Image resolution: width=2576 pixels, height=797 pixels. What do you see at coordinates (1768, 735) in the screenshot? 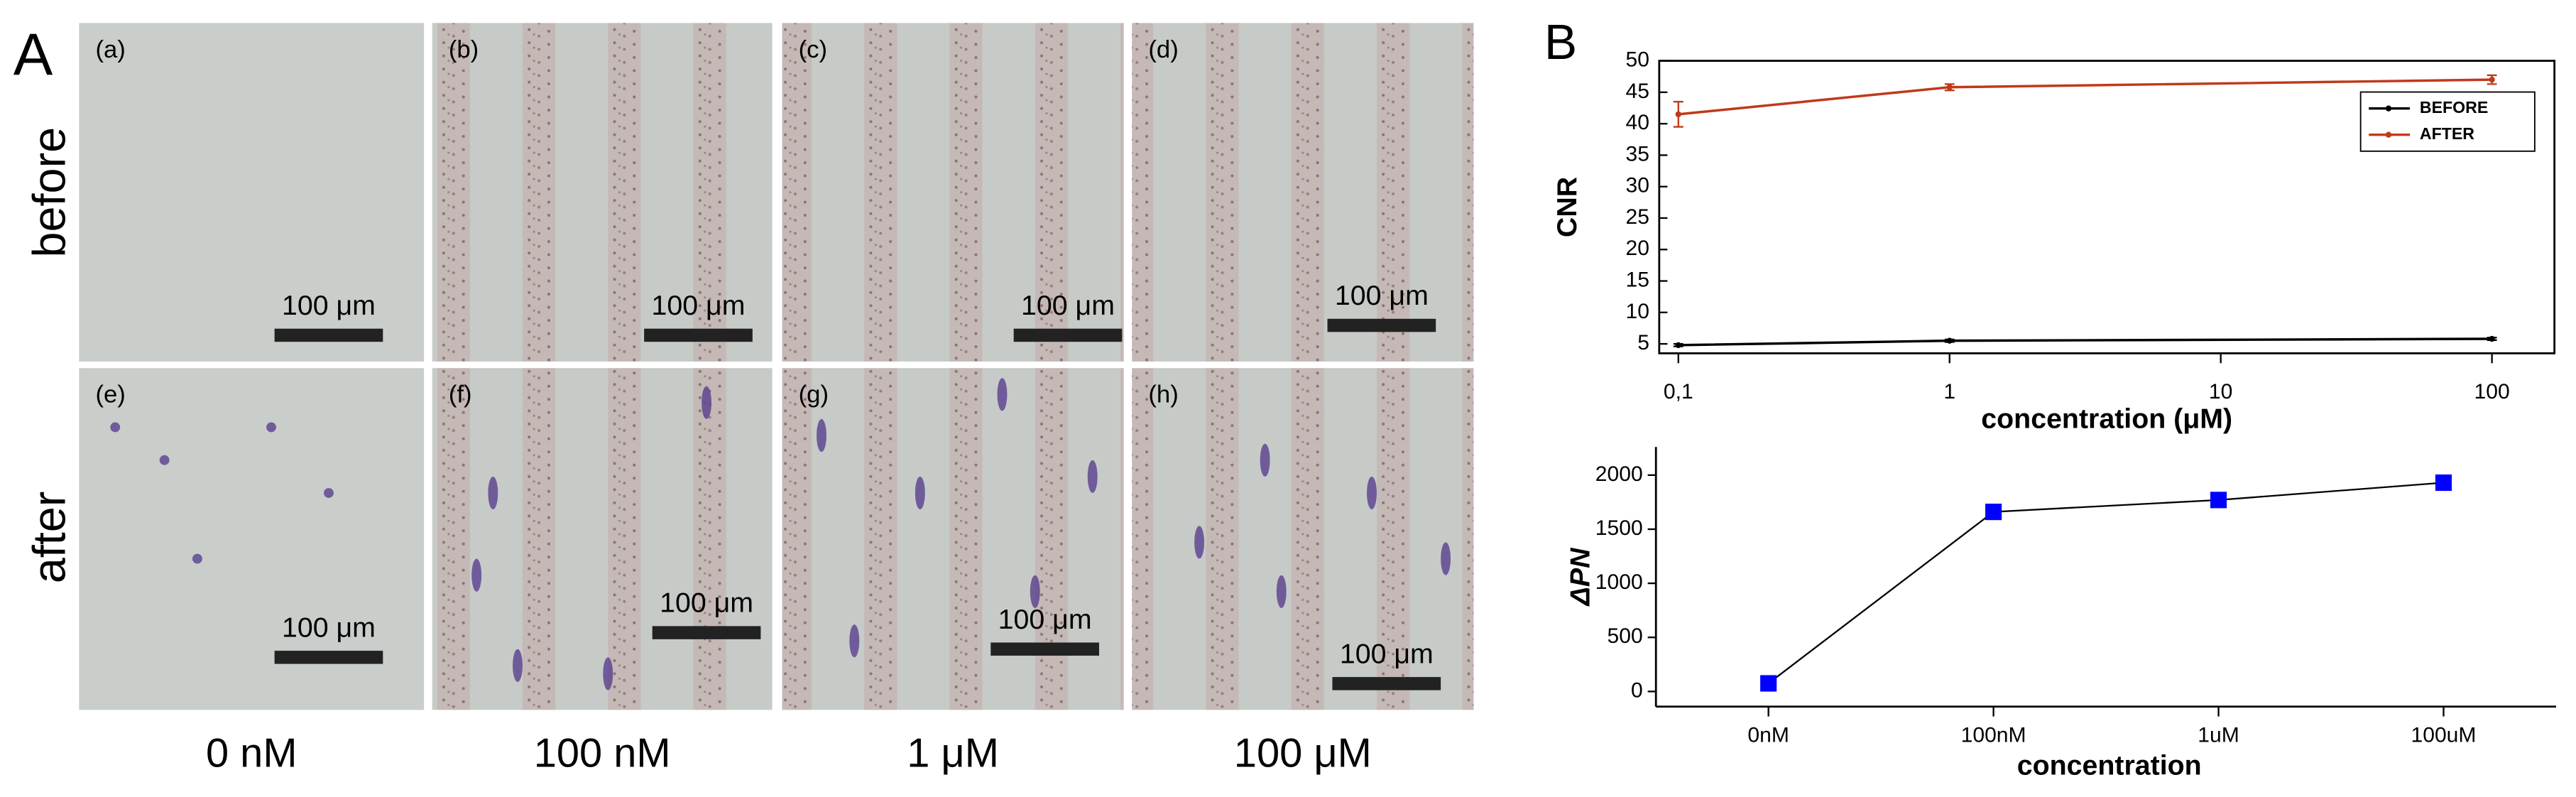
I see `x-tick-label: 0nM` at bounding box center [1768, 735].